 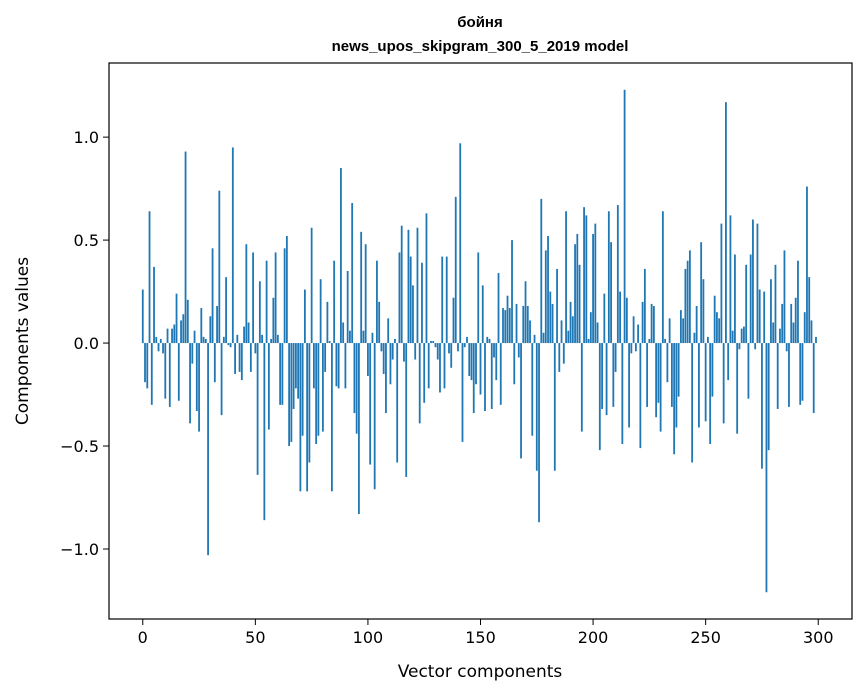 I want to click on x-tick-label: 100, so click(x=368, y=637).